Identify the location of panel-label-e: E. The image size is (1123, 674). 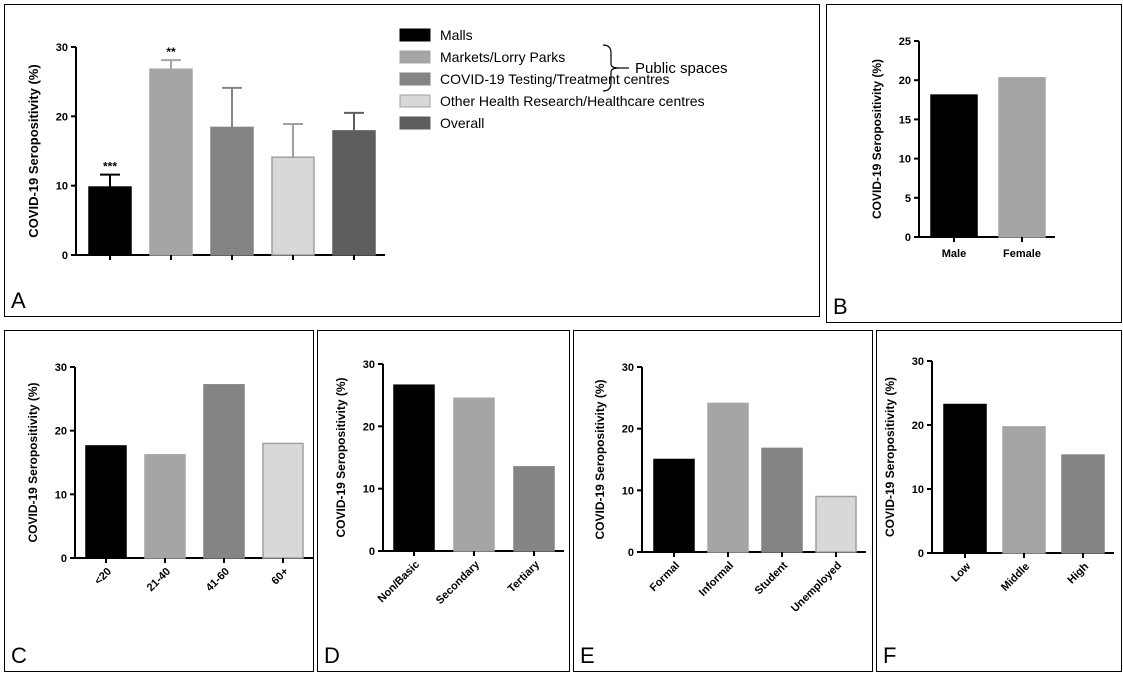
(587, 655).